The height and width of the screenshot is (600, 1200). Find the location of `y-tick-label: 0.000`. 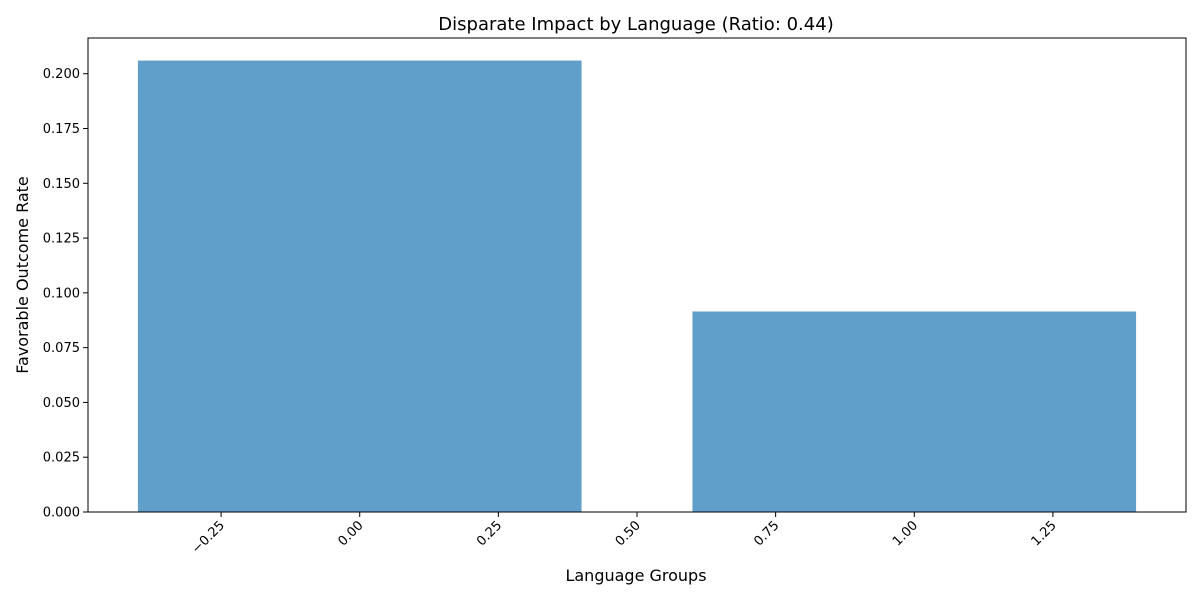

y-tick-label: 0.000 is located at coordinates (61, 513).